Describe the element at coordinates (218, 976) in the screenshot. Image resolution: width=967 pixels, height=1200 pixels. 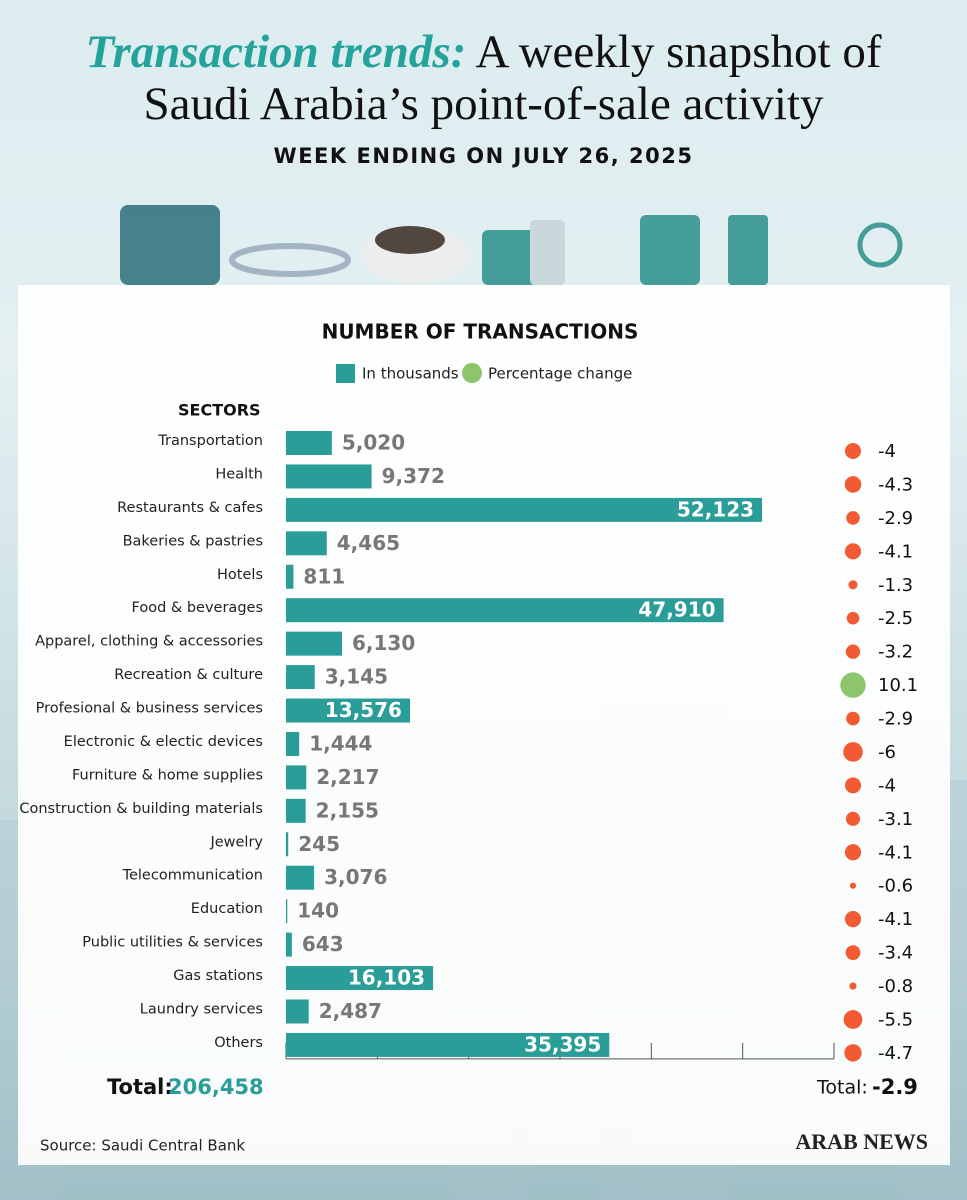
I see `category-label: Gas stations` at that location.